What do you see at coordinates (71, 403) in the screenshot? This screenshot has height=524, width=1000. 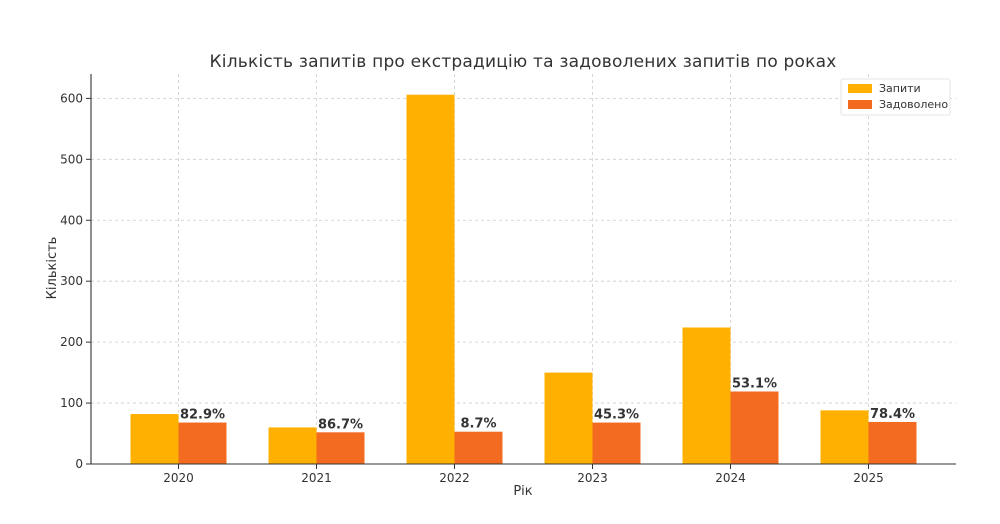 I see `y-tick-label: 100` at bounding box center [71, 403].